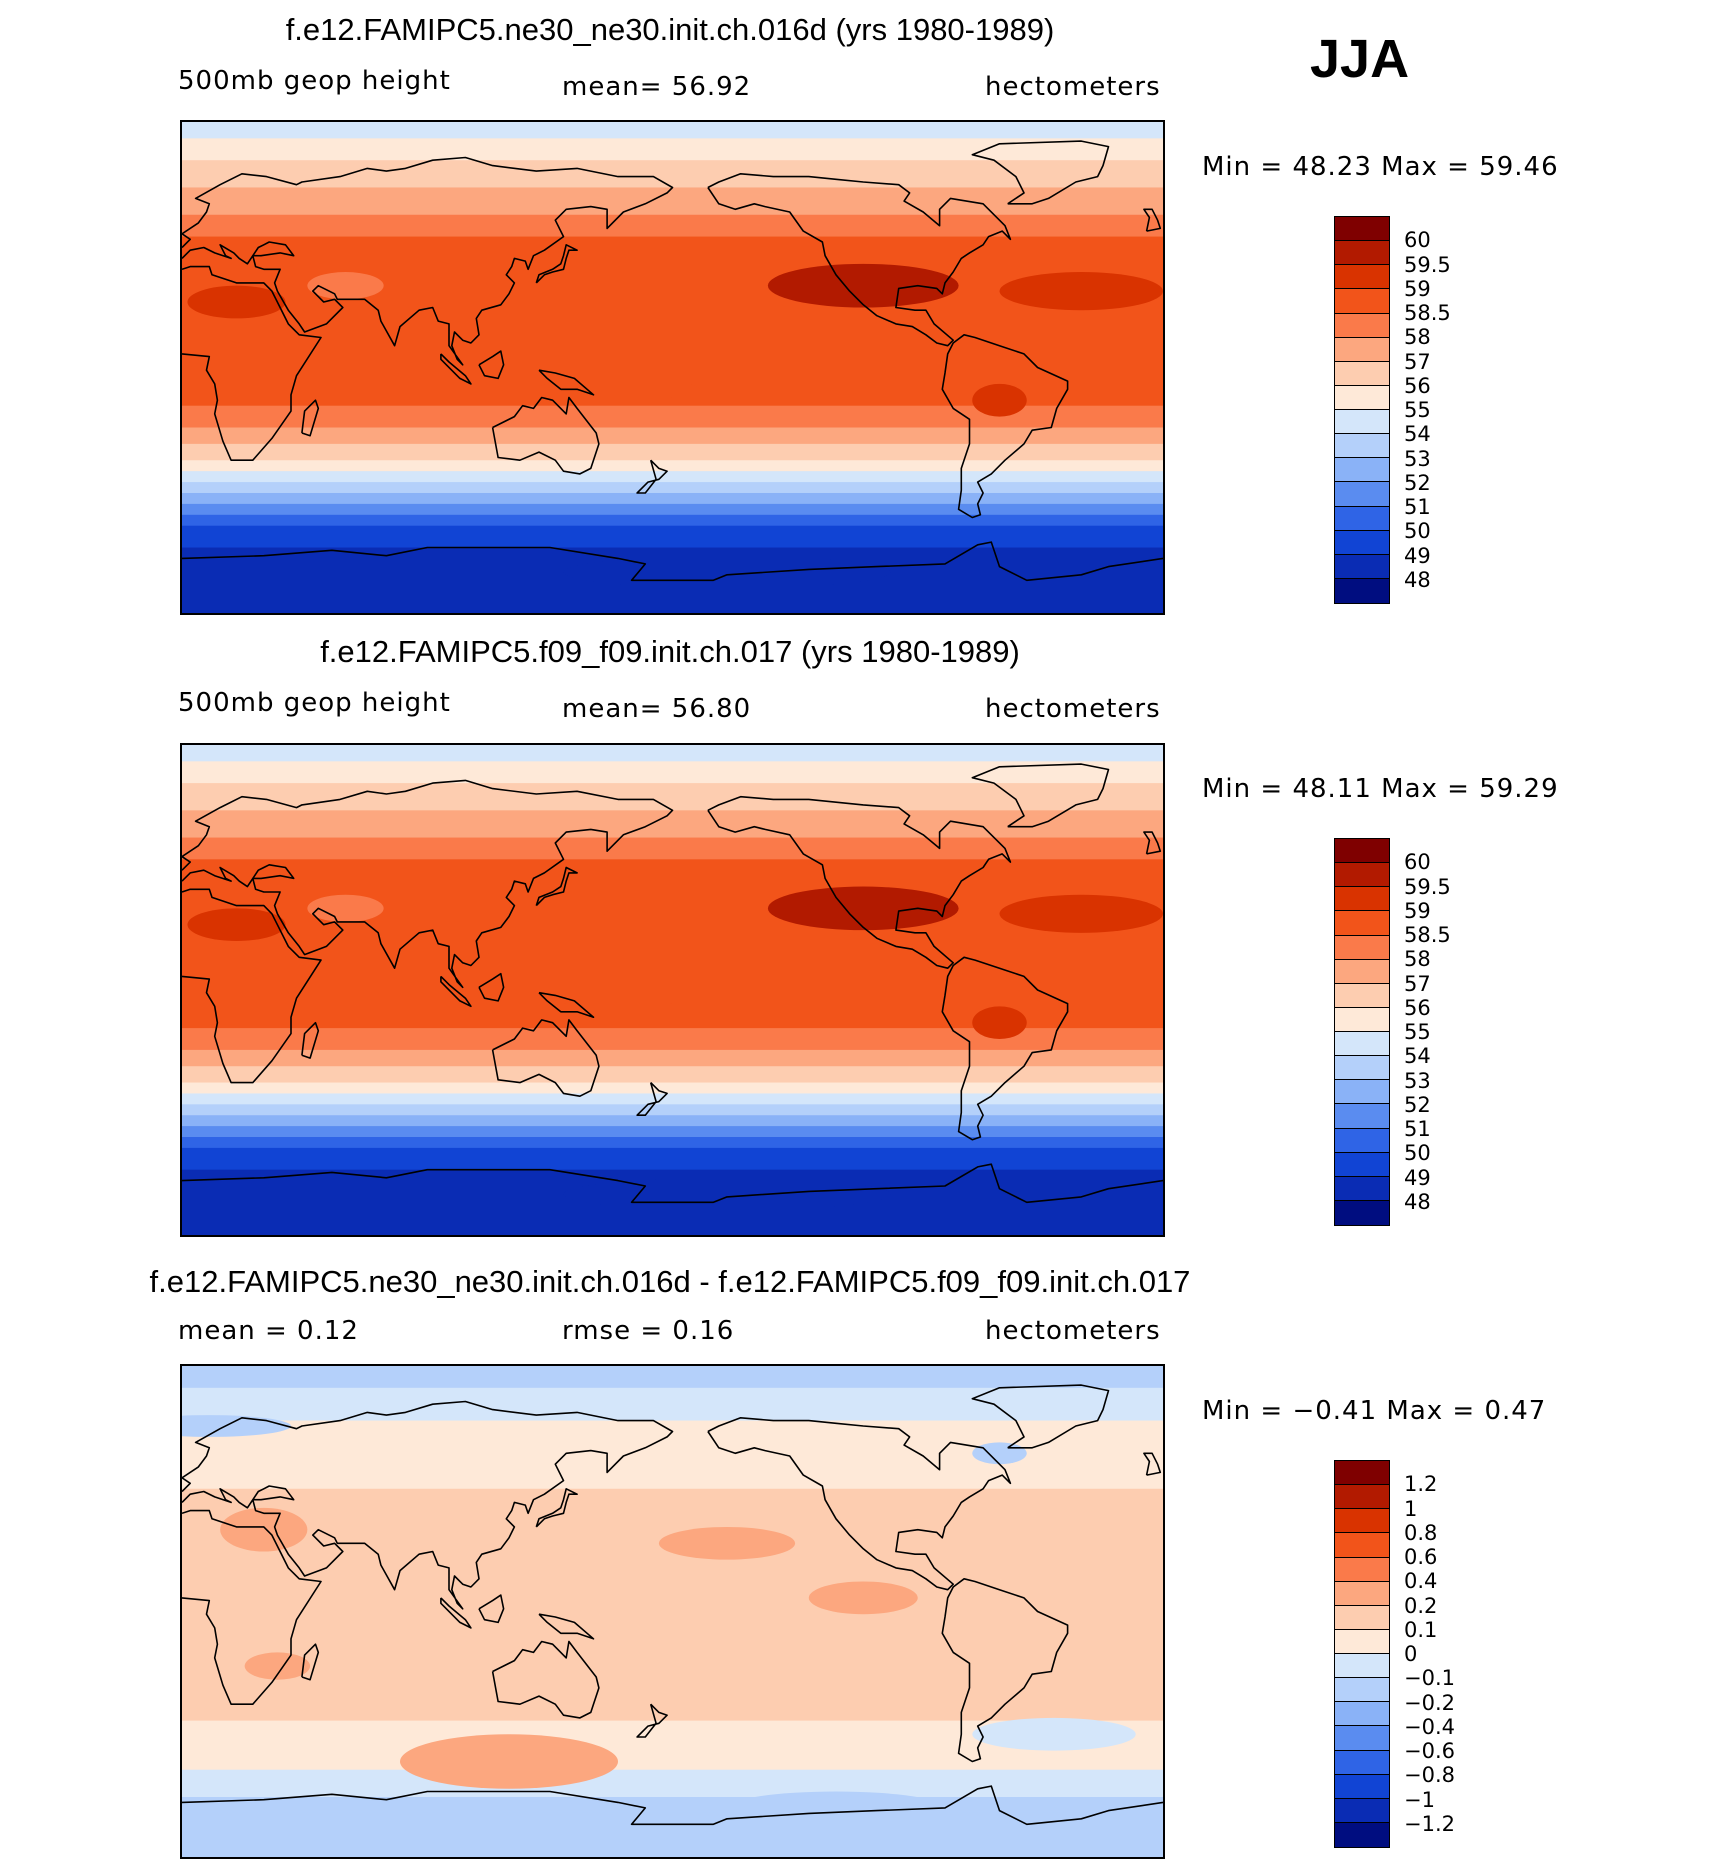 The image size is (1710, 1874). I want to click on season-label: JJA, so click(1360, 59).